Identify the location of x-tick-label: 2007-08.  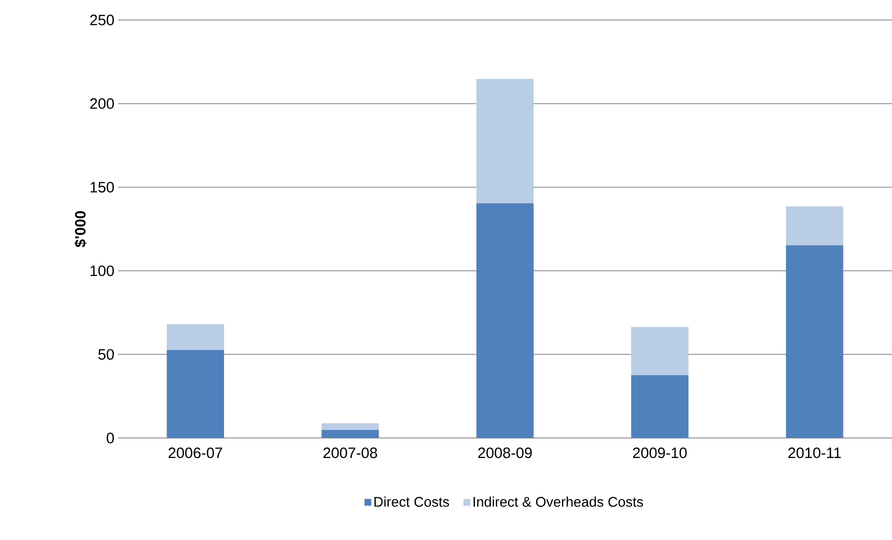
(350, 453).